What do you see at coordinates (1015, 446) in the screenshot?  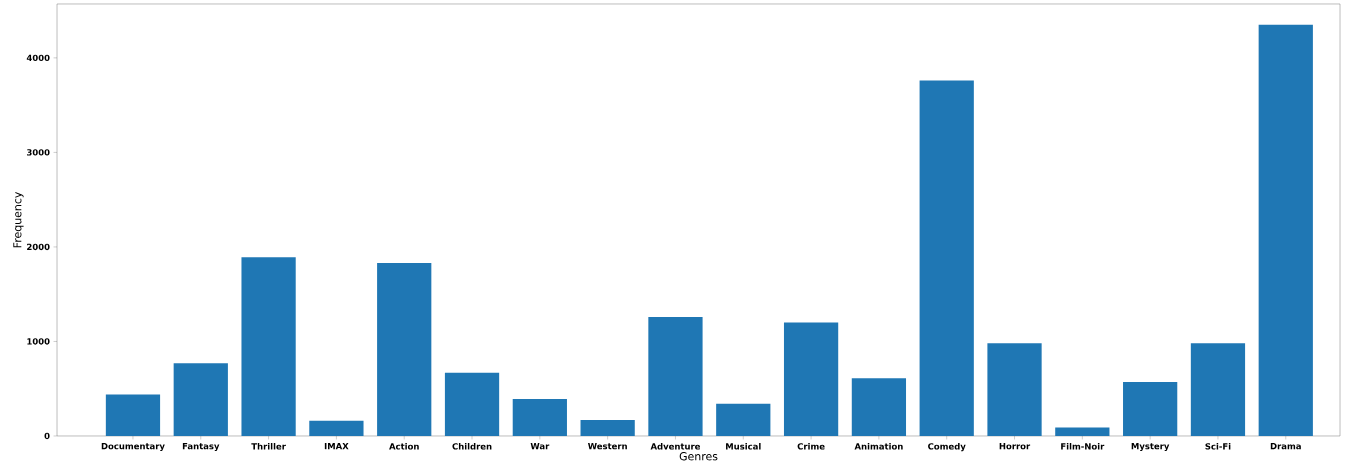 I see `x-tick-label: Horror` at bounding box center [1015, 446].